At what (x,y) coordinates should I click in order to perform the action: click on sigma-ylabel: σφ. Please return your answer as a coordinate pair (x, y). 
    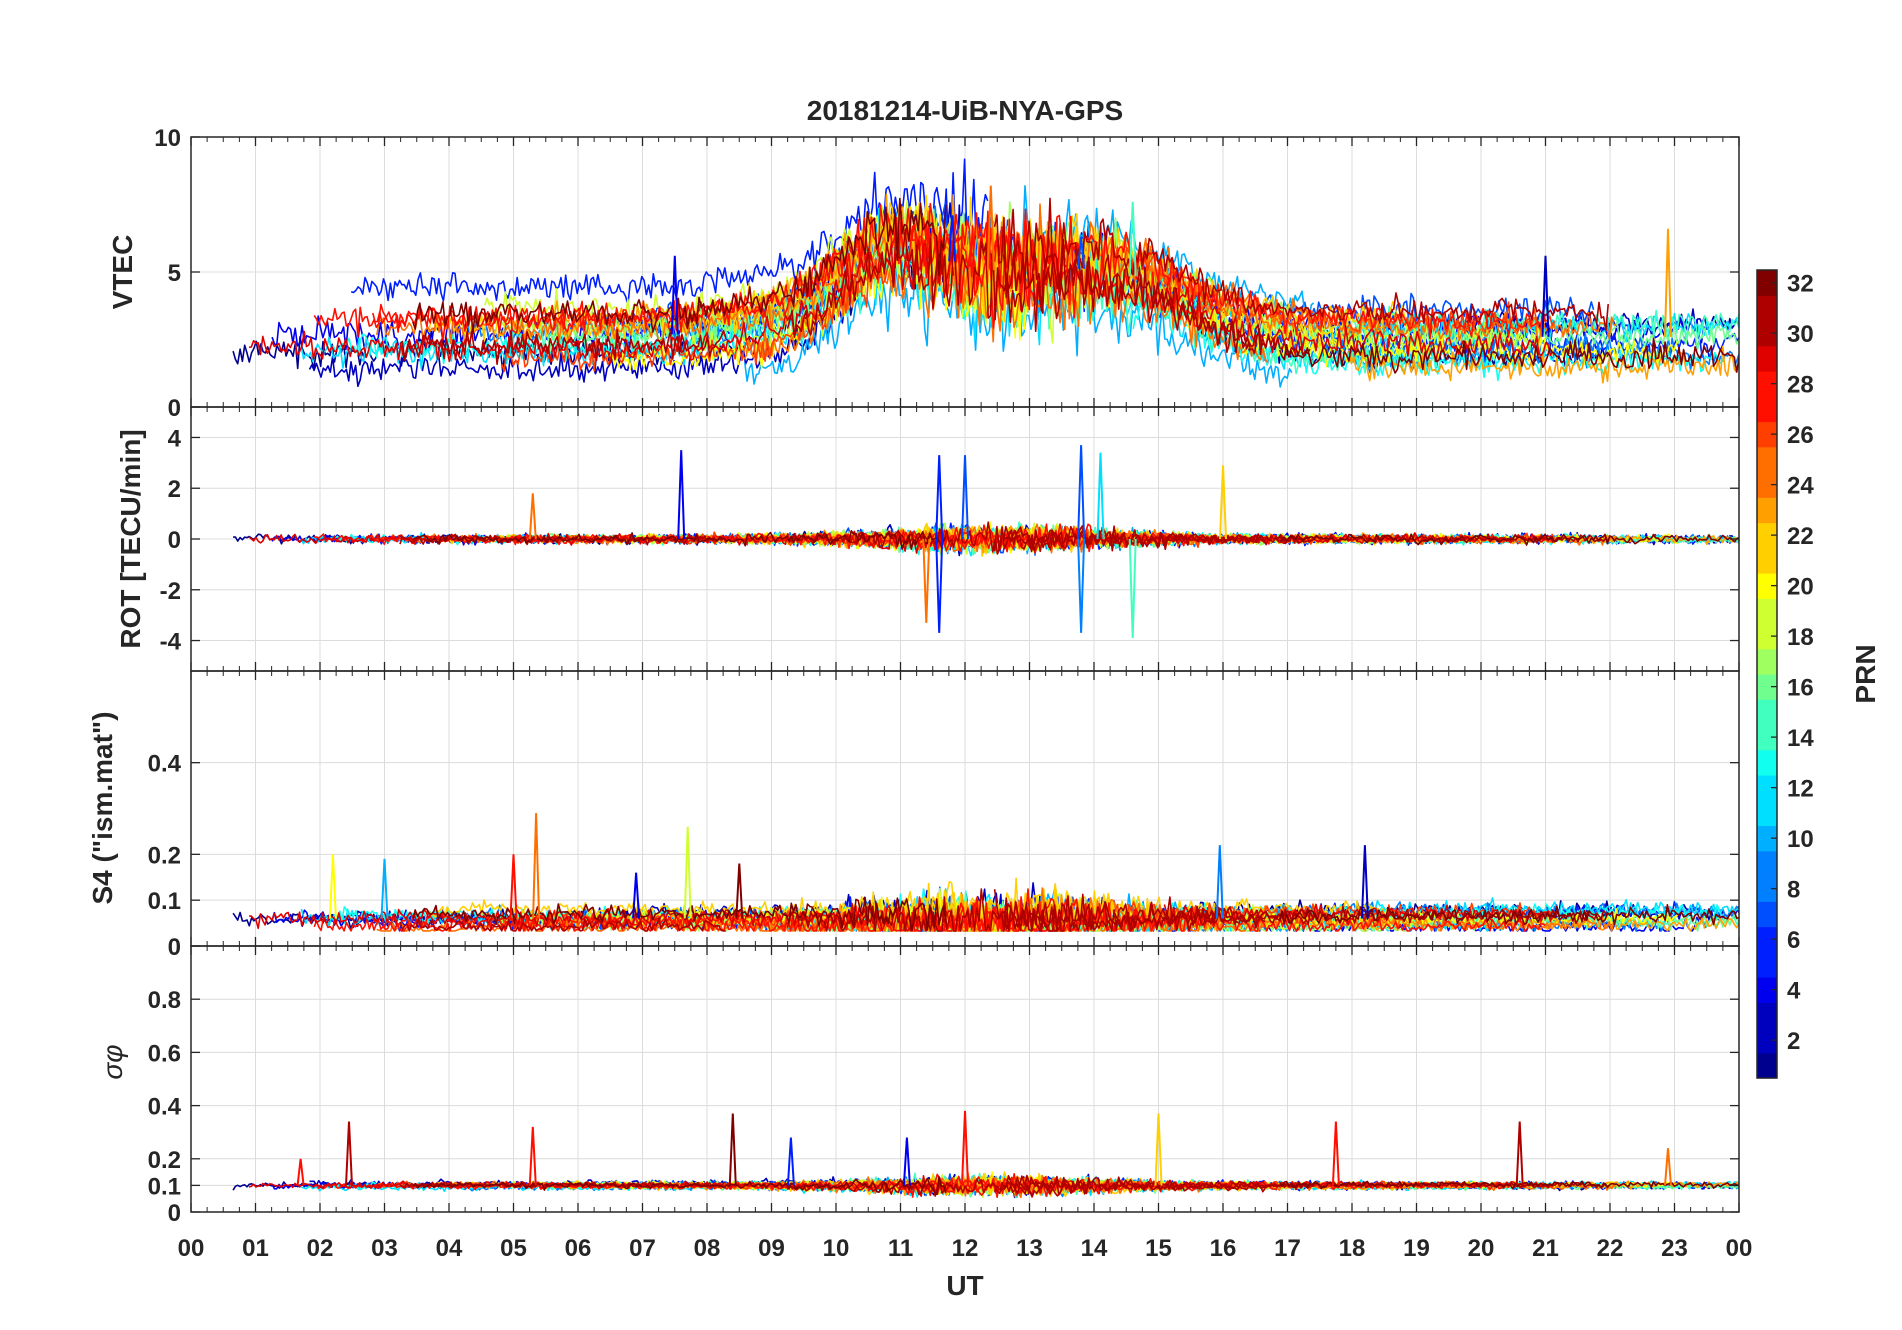
    Looking at the image, I should click on (112, 1061).